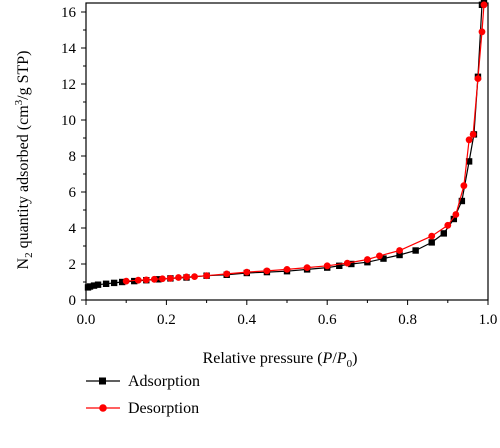  What do you see at coordinates (73, 265) in the screenshot?
I see `y-tick-label: 2` at bounding box center [73, 265].